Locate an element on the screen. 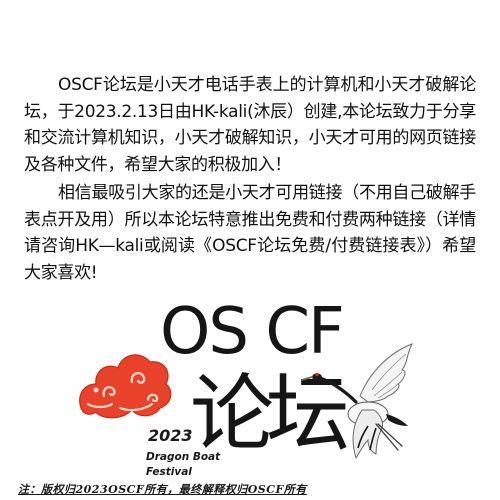  brand-title: OS CF is located at coordinates (252, 332).